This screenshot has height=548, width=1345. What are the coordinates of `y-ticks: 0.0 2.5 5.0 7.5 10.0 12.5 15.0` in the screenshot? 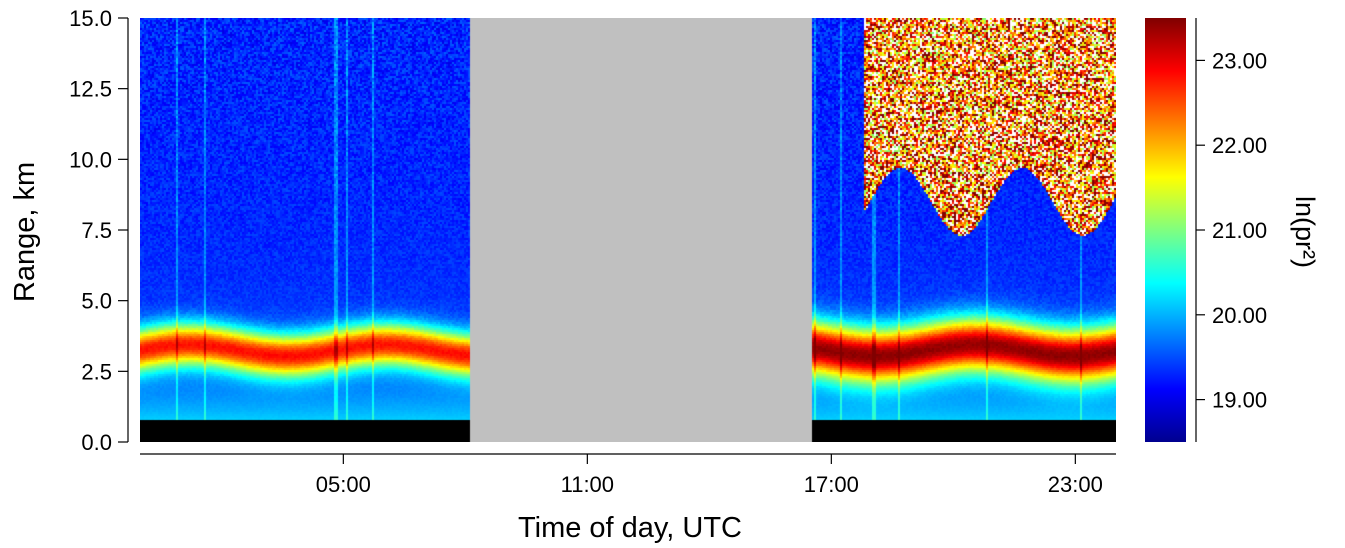 It's located at (98, 230).